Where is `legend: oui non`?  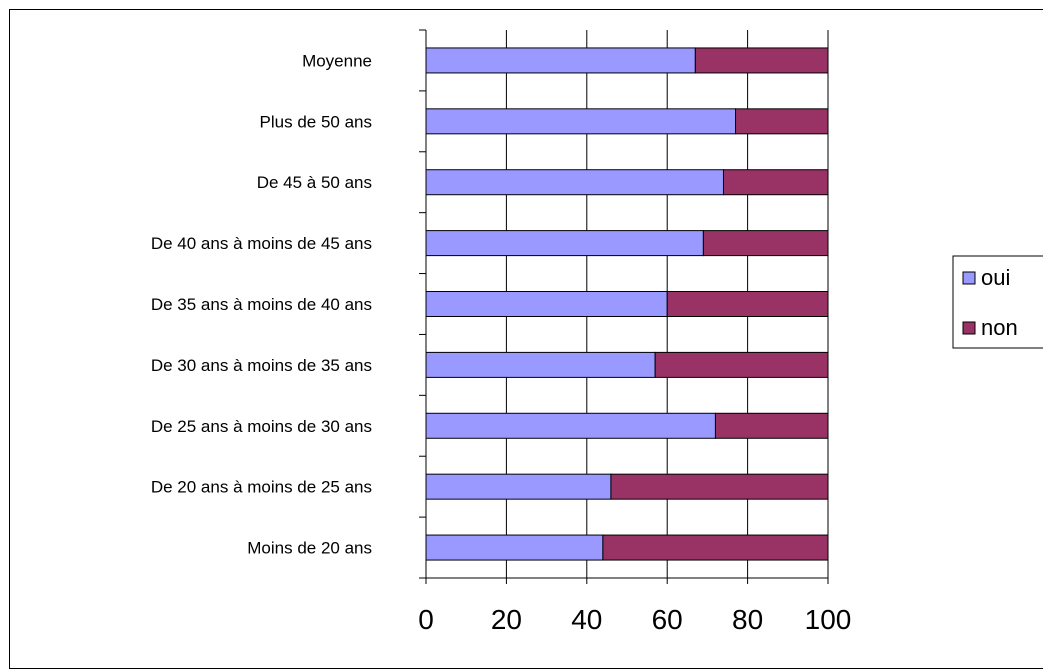
legend: oui non is located at coordinates (997, 302).